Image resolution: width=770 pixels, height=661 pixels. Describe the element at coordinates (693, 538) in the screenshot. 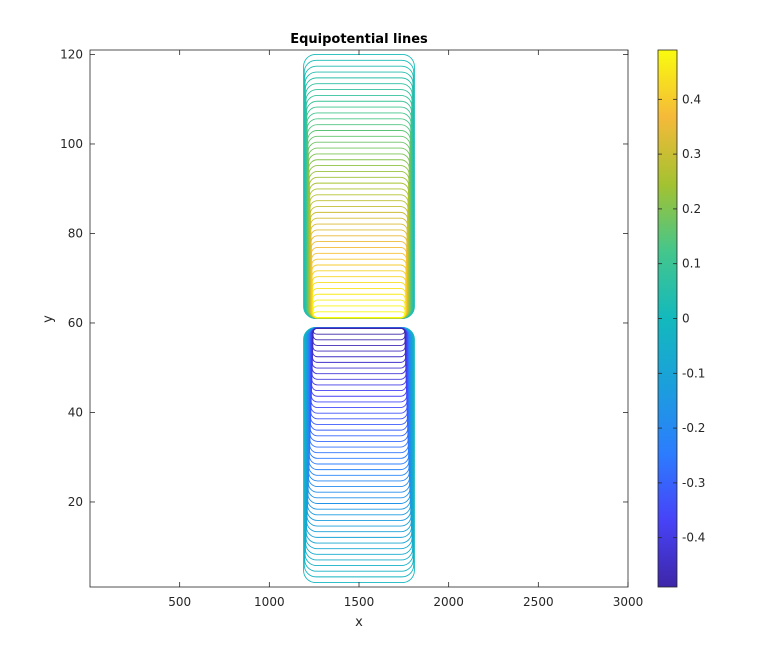

I see `colorbar-tick-label: -0.4` at that location.